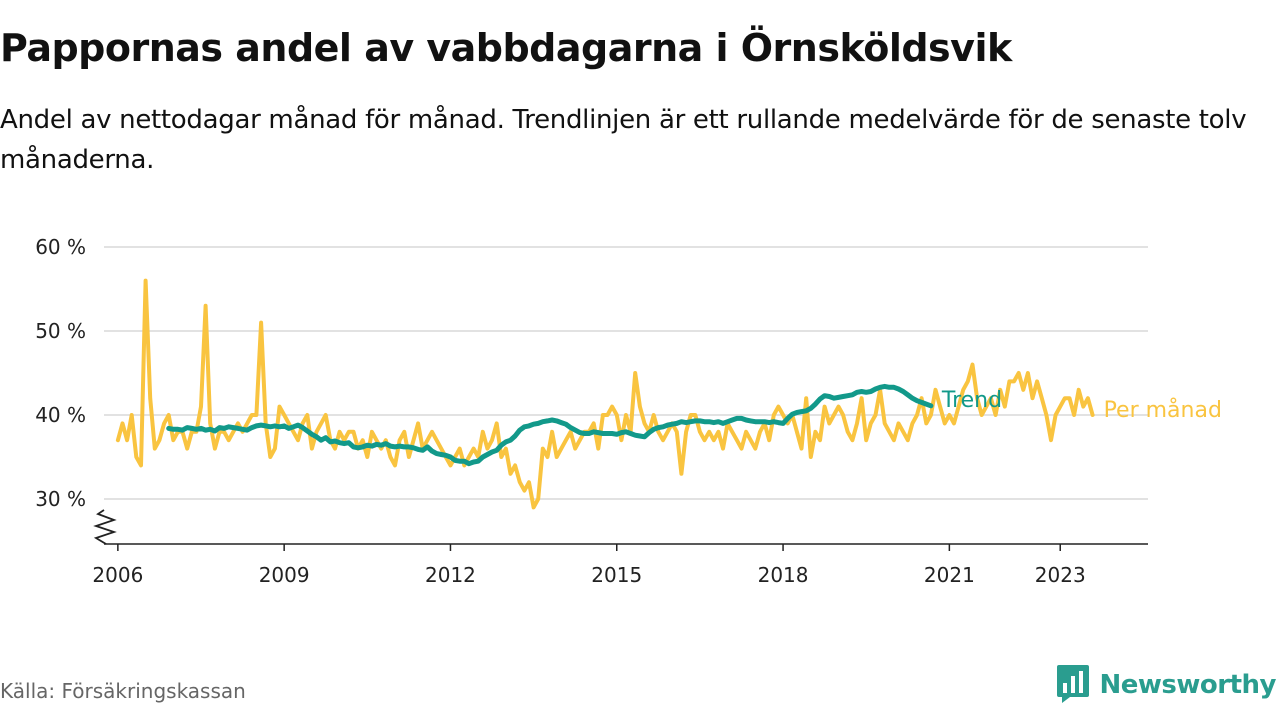 The width and height of the screenshot is (1280, 720). Describe the element at coordinates (1188, 685) in the screenshot. I see `brand-name: Newsworthy` at that location.